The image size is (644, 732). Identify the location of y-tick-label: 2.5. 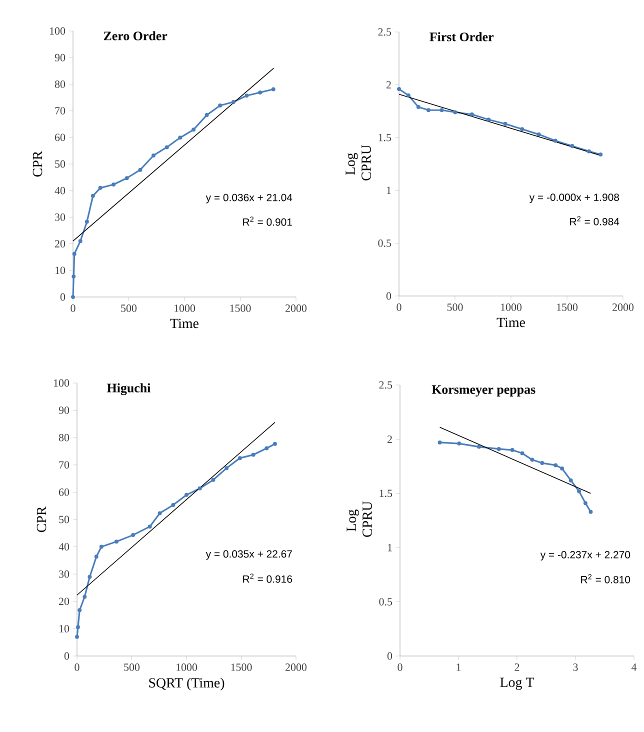
(385, 385).